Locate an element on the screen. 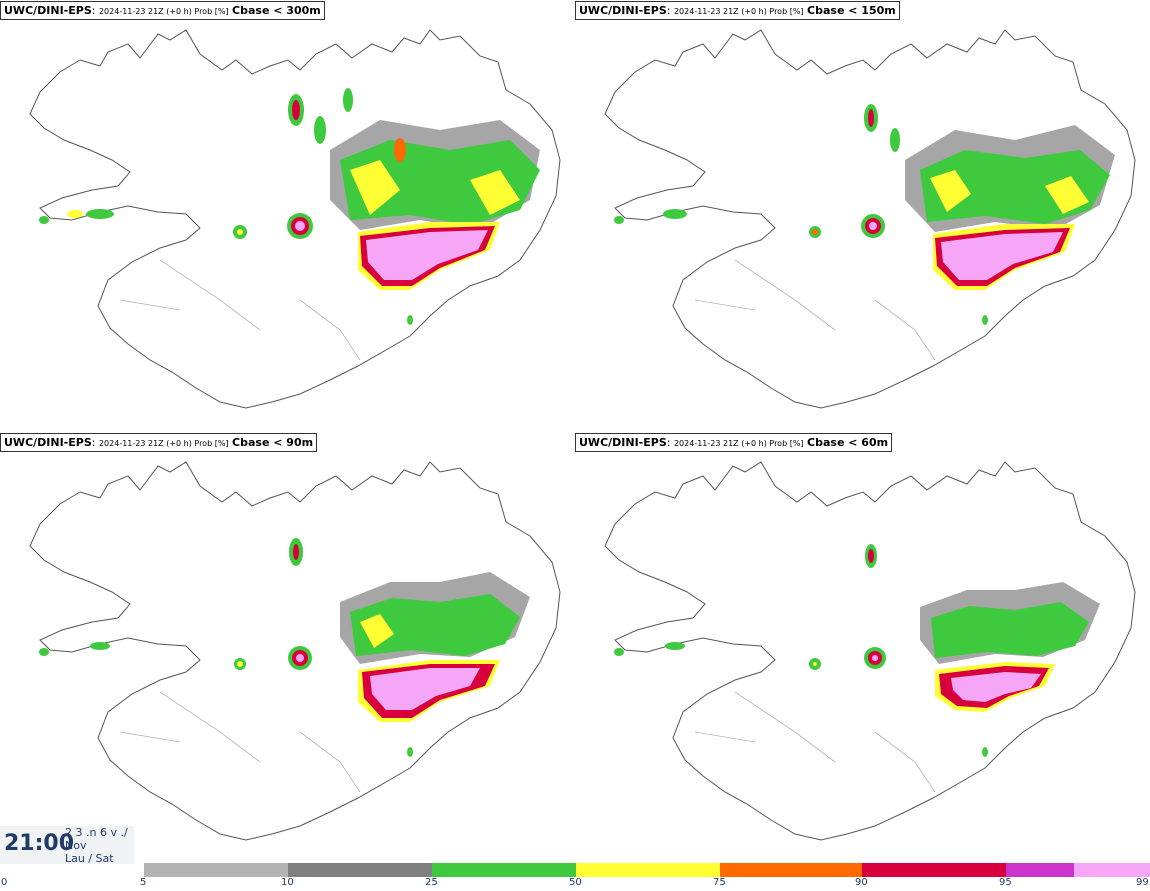 The image size is (1150, 891). parameter-label: Cbase < 60m is located at coordinates (848, 442).